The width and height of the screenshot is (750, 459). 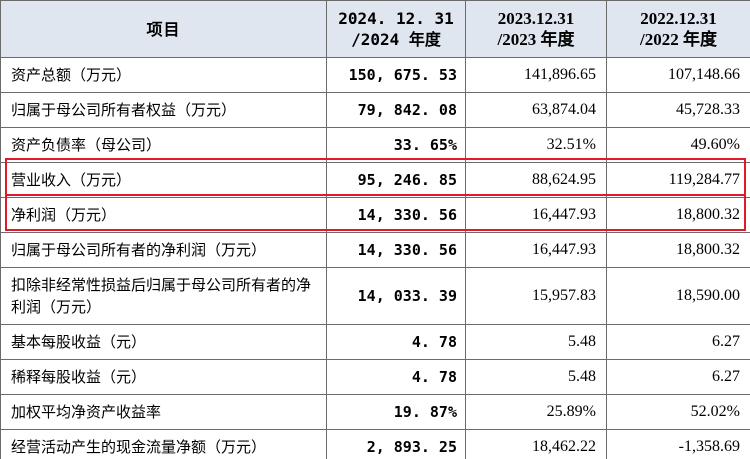 What do you see at coordinates (536, 110) in the screenshot?
I see `value-2023: 63,874.04` at bounding box center [536, 110].